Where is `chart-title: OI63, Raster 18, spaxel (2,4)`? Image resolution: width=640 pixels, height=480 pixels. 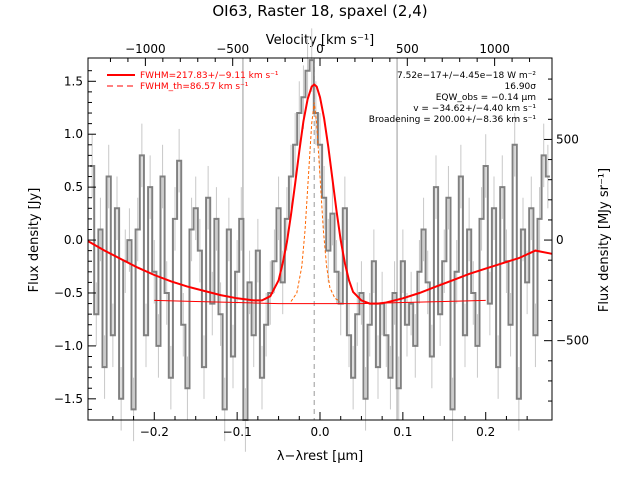
chart-title: OI63, Raster 18, spaxel (2,4) is located at coordinates (319, 11).